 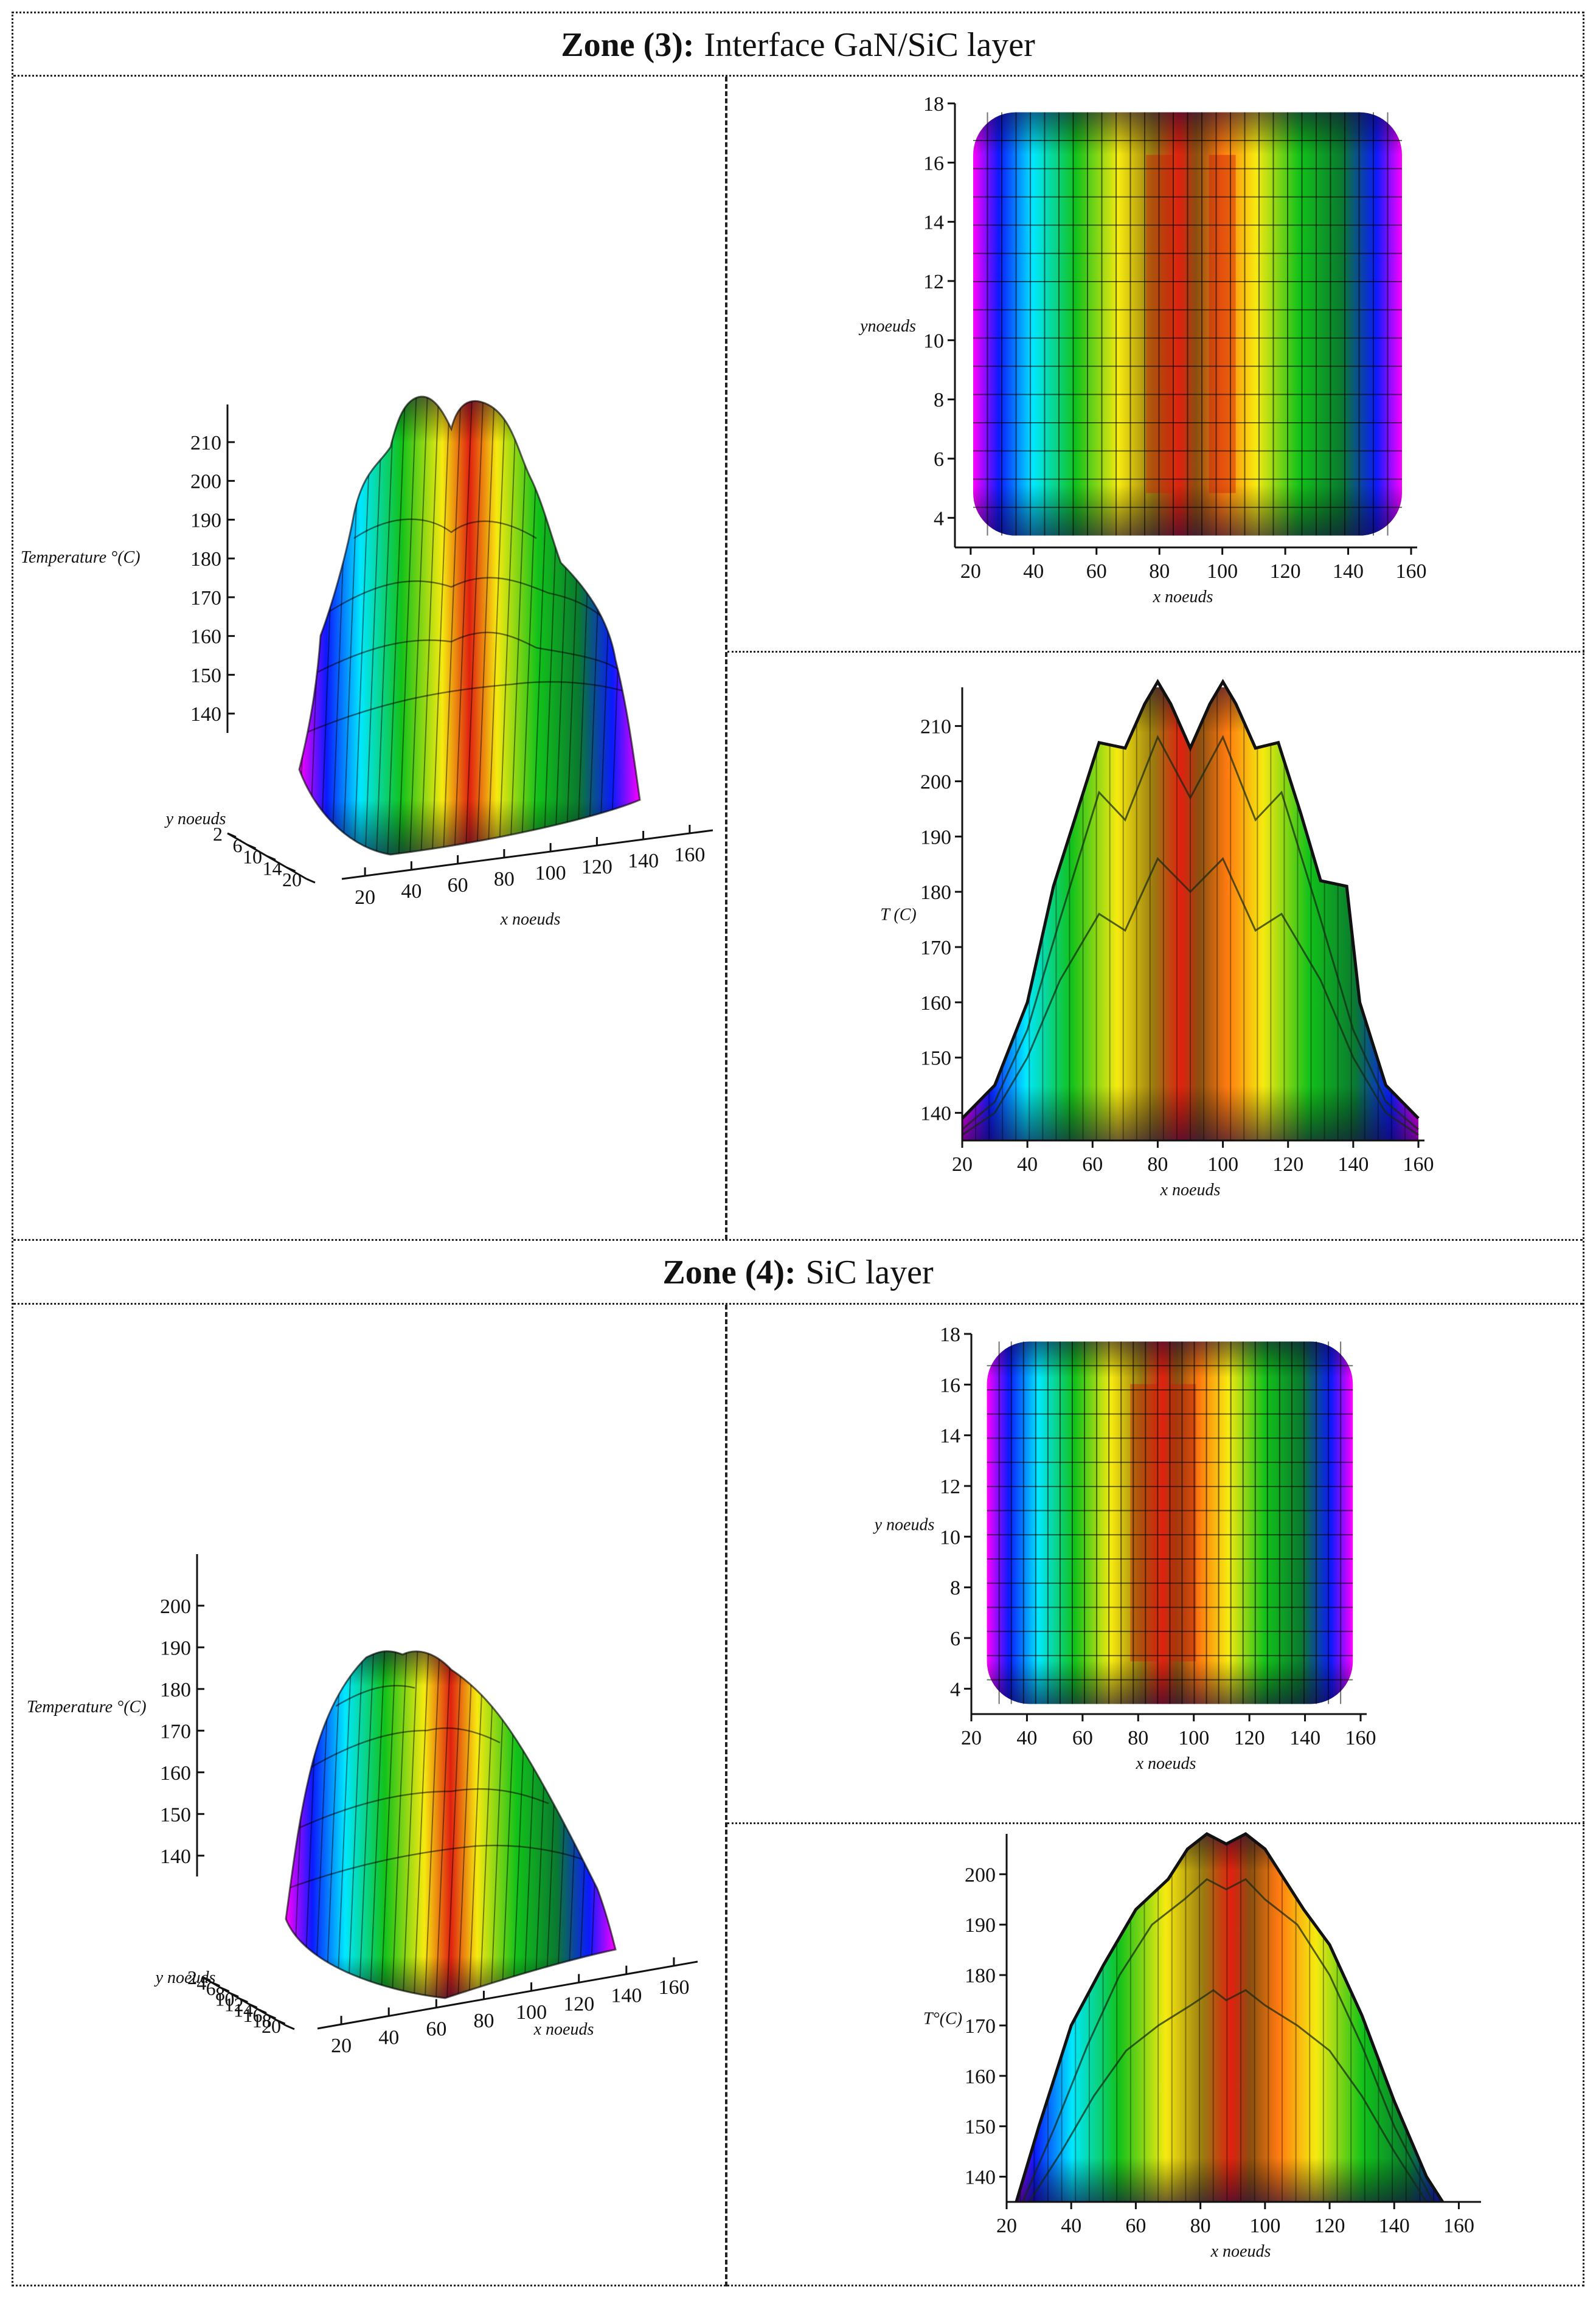 I want to click on z3-surface-ztick-label: 160, so click(x=205, y=637).